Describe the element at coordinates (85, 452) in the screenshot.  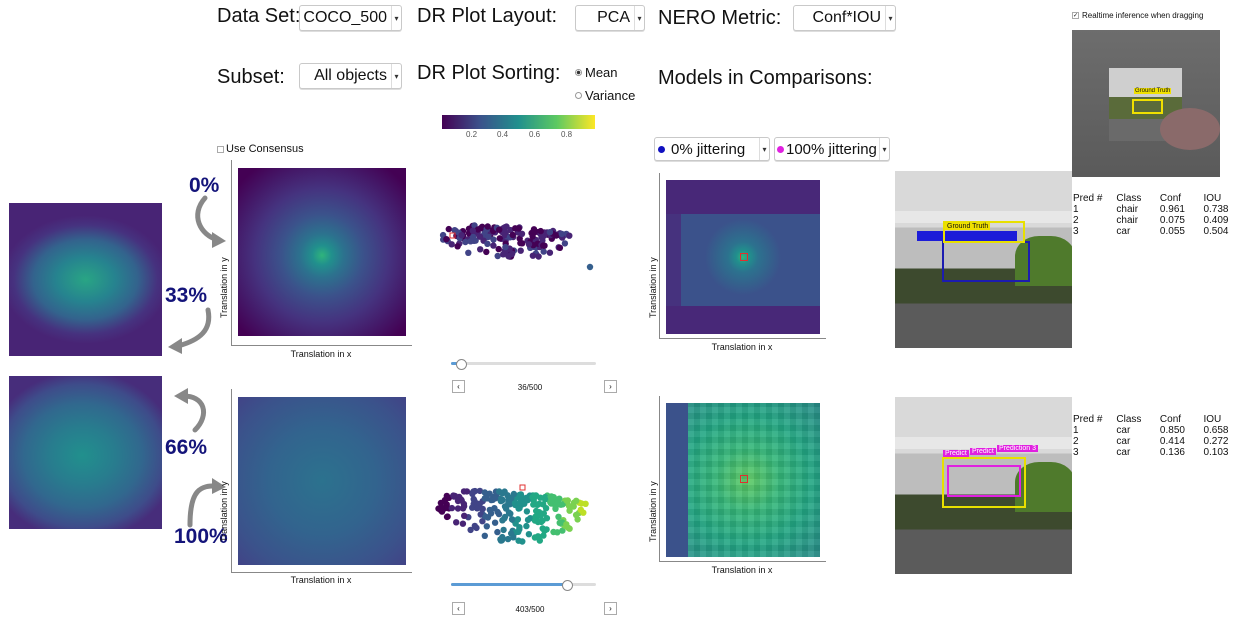
I see `aggregate-heatmap-bottom` at that location.